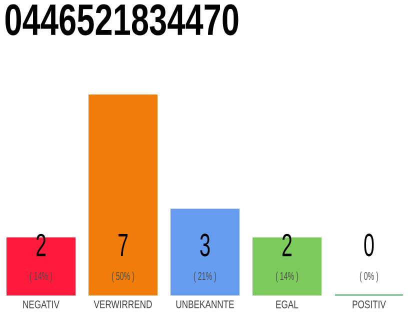 The width and height of the screenshot is (410, 320). Describe the element at coordinates (369, 304) in the screenshot. I see `x-tick-label: POSITIV` at that location.